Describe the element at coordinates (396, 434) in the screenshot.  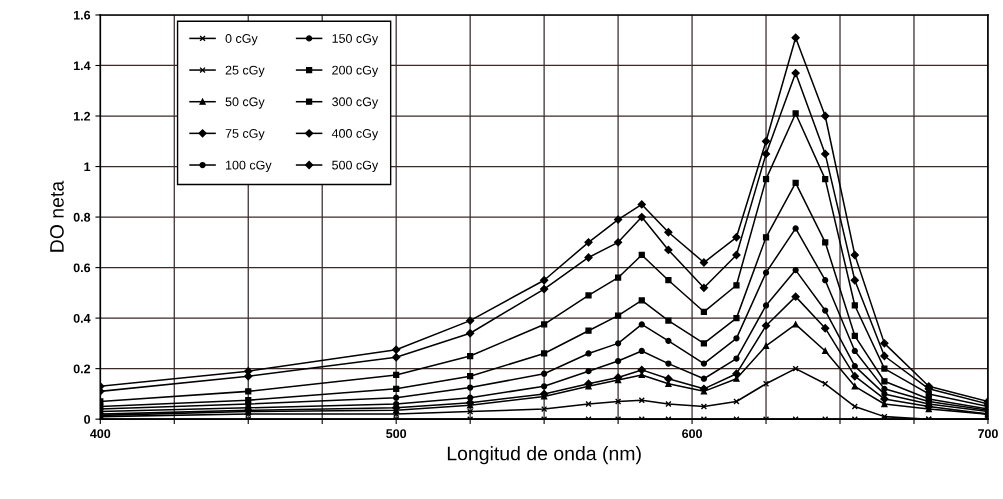
I see `x-tick-label: 500` at that location.